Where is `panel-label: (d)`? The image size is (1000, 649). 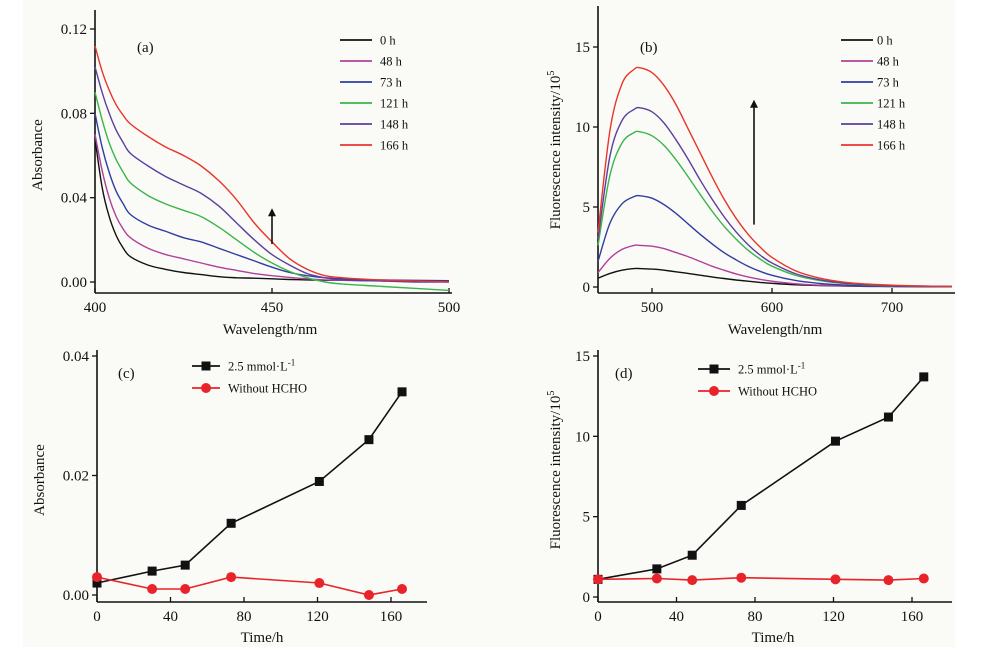
panel-label: (d) is located at coordinates (624, 374).